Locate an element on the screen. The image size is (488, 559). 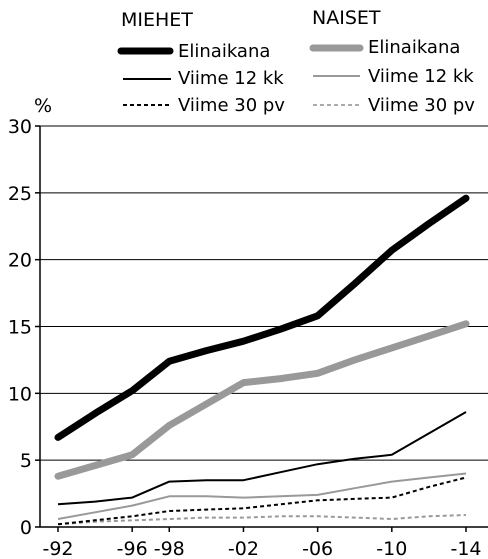
legend-title-miehet: MIEHET is located at coordinates (157, 20).